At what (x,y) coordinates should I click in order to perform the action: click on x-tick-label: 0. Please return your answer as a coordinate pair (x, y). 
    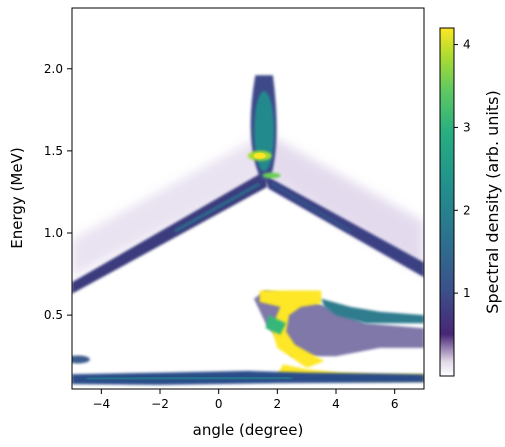
    Looking at the image, I should click on (219, 404).